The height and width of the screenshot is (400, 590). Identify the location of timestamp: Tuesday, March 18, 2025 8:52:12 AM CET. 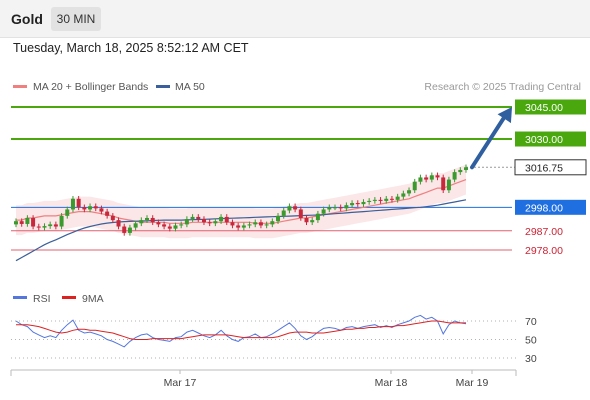
(131, 48).